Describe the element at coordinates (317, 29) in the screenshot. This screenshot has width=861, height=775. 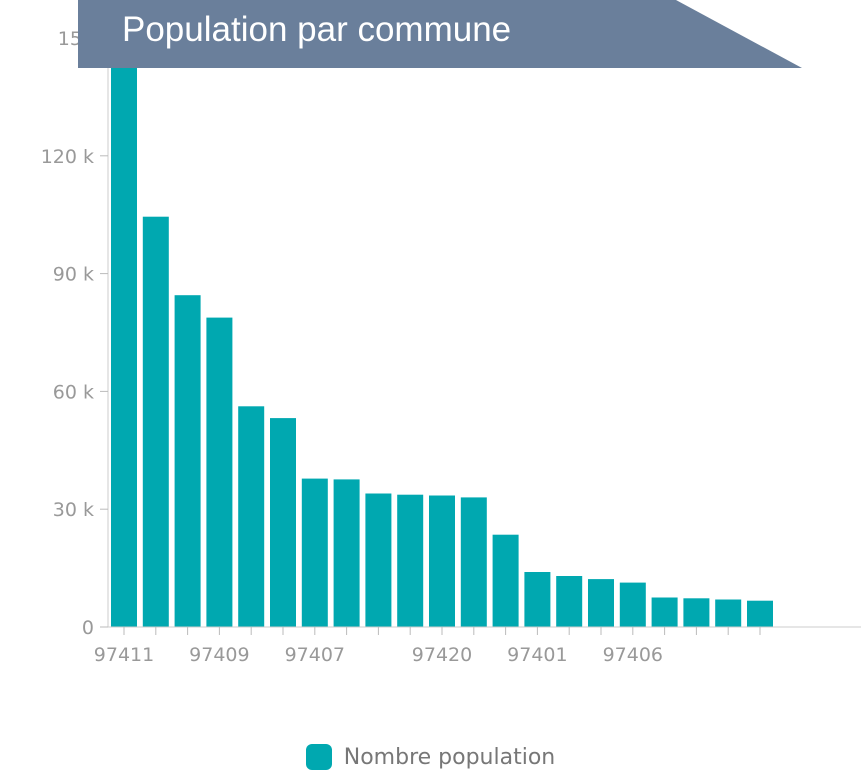
I see `chart-title: Population par commune` at that location.